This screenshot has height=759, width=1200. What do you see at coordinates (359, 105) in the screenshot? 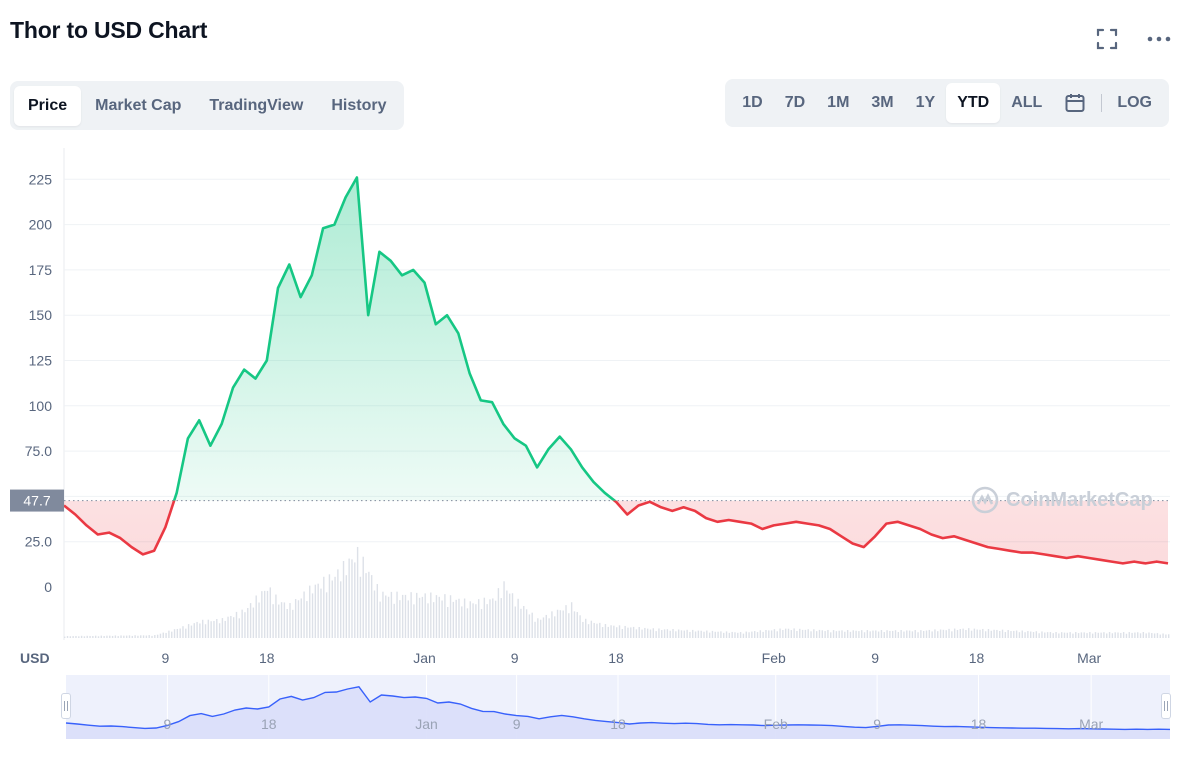
I see `tab-history: History` at bounding box center [359, 105].